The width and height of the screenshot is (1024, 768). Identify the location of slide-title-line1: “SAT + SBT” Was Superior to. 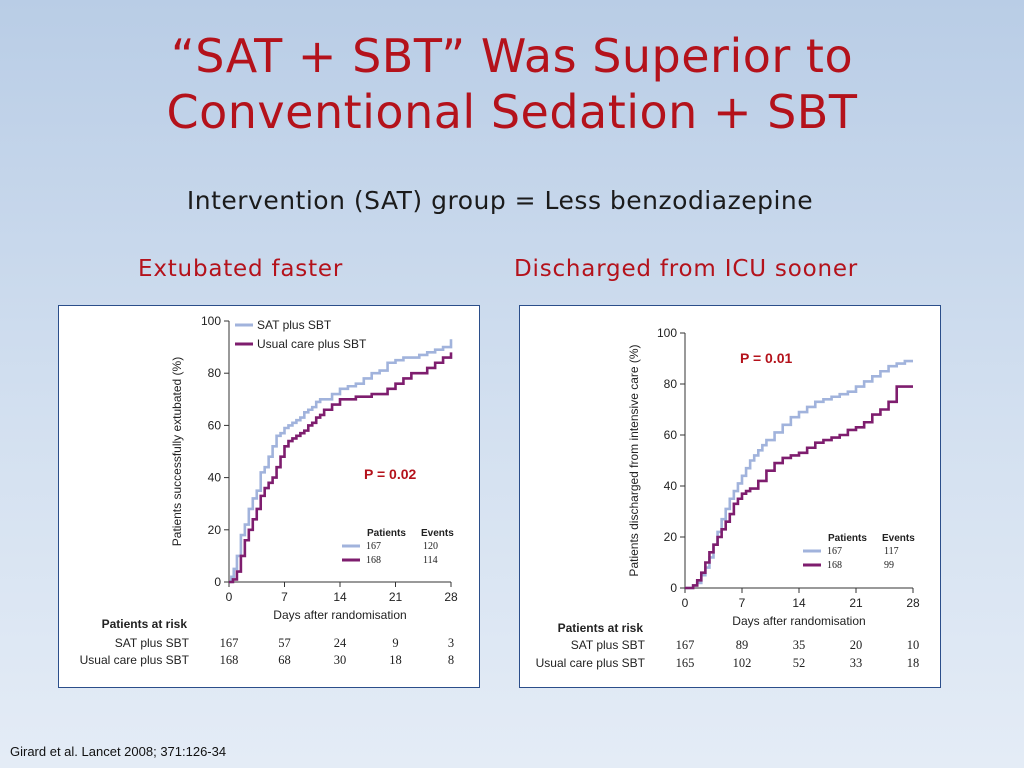
(512, 56).